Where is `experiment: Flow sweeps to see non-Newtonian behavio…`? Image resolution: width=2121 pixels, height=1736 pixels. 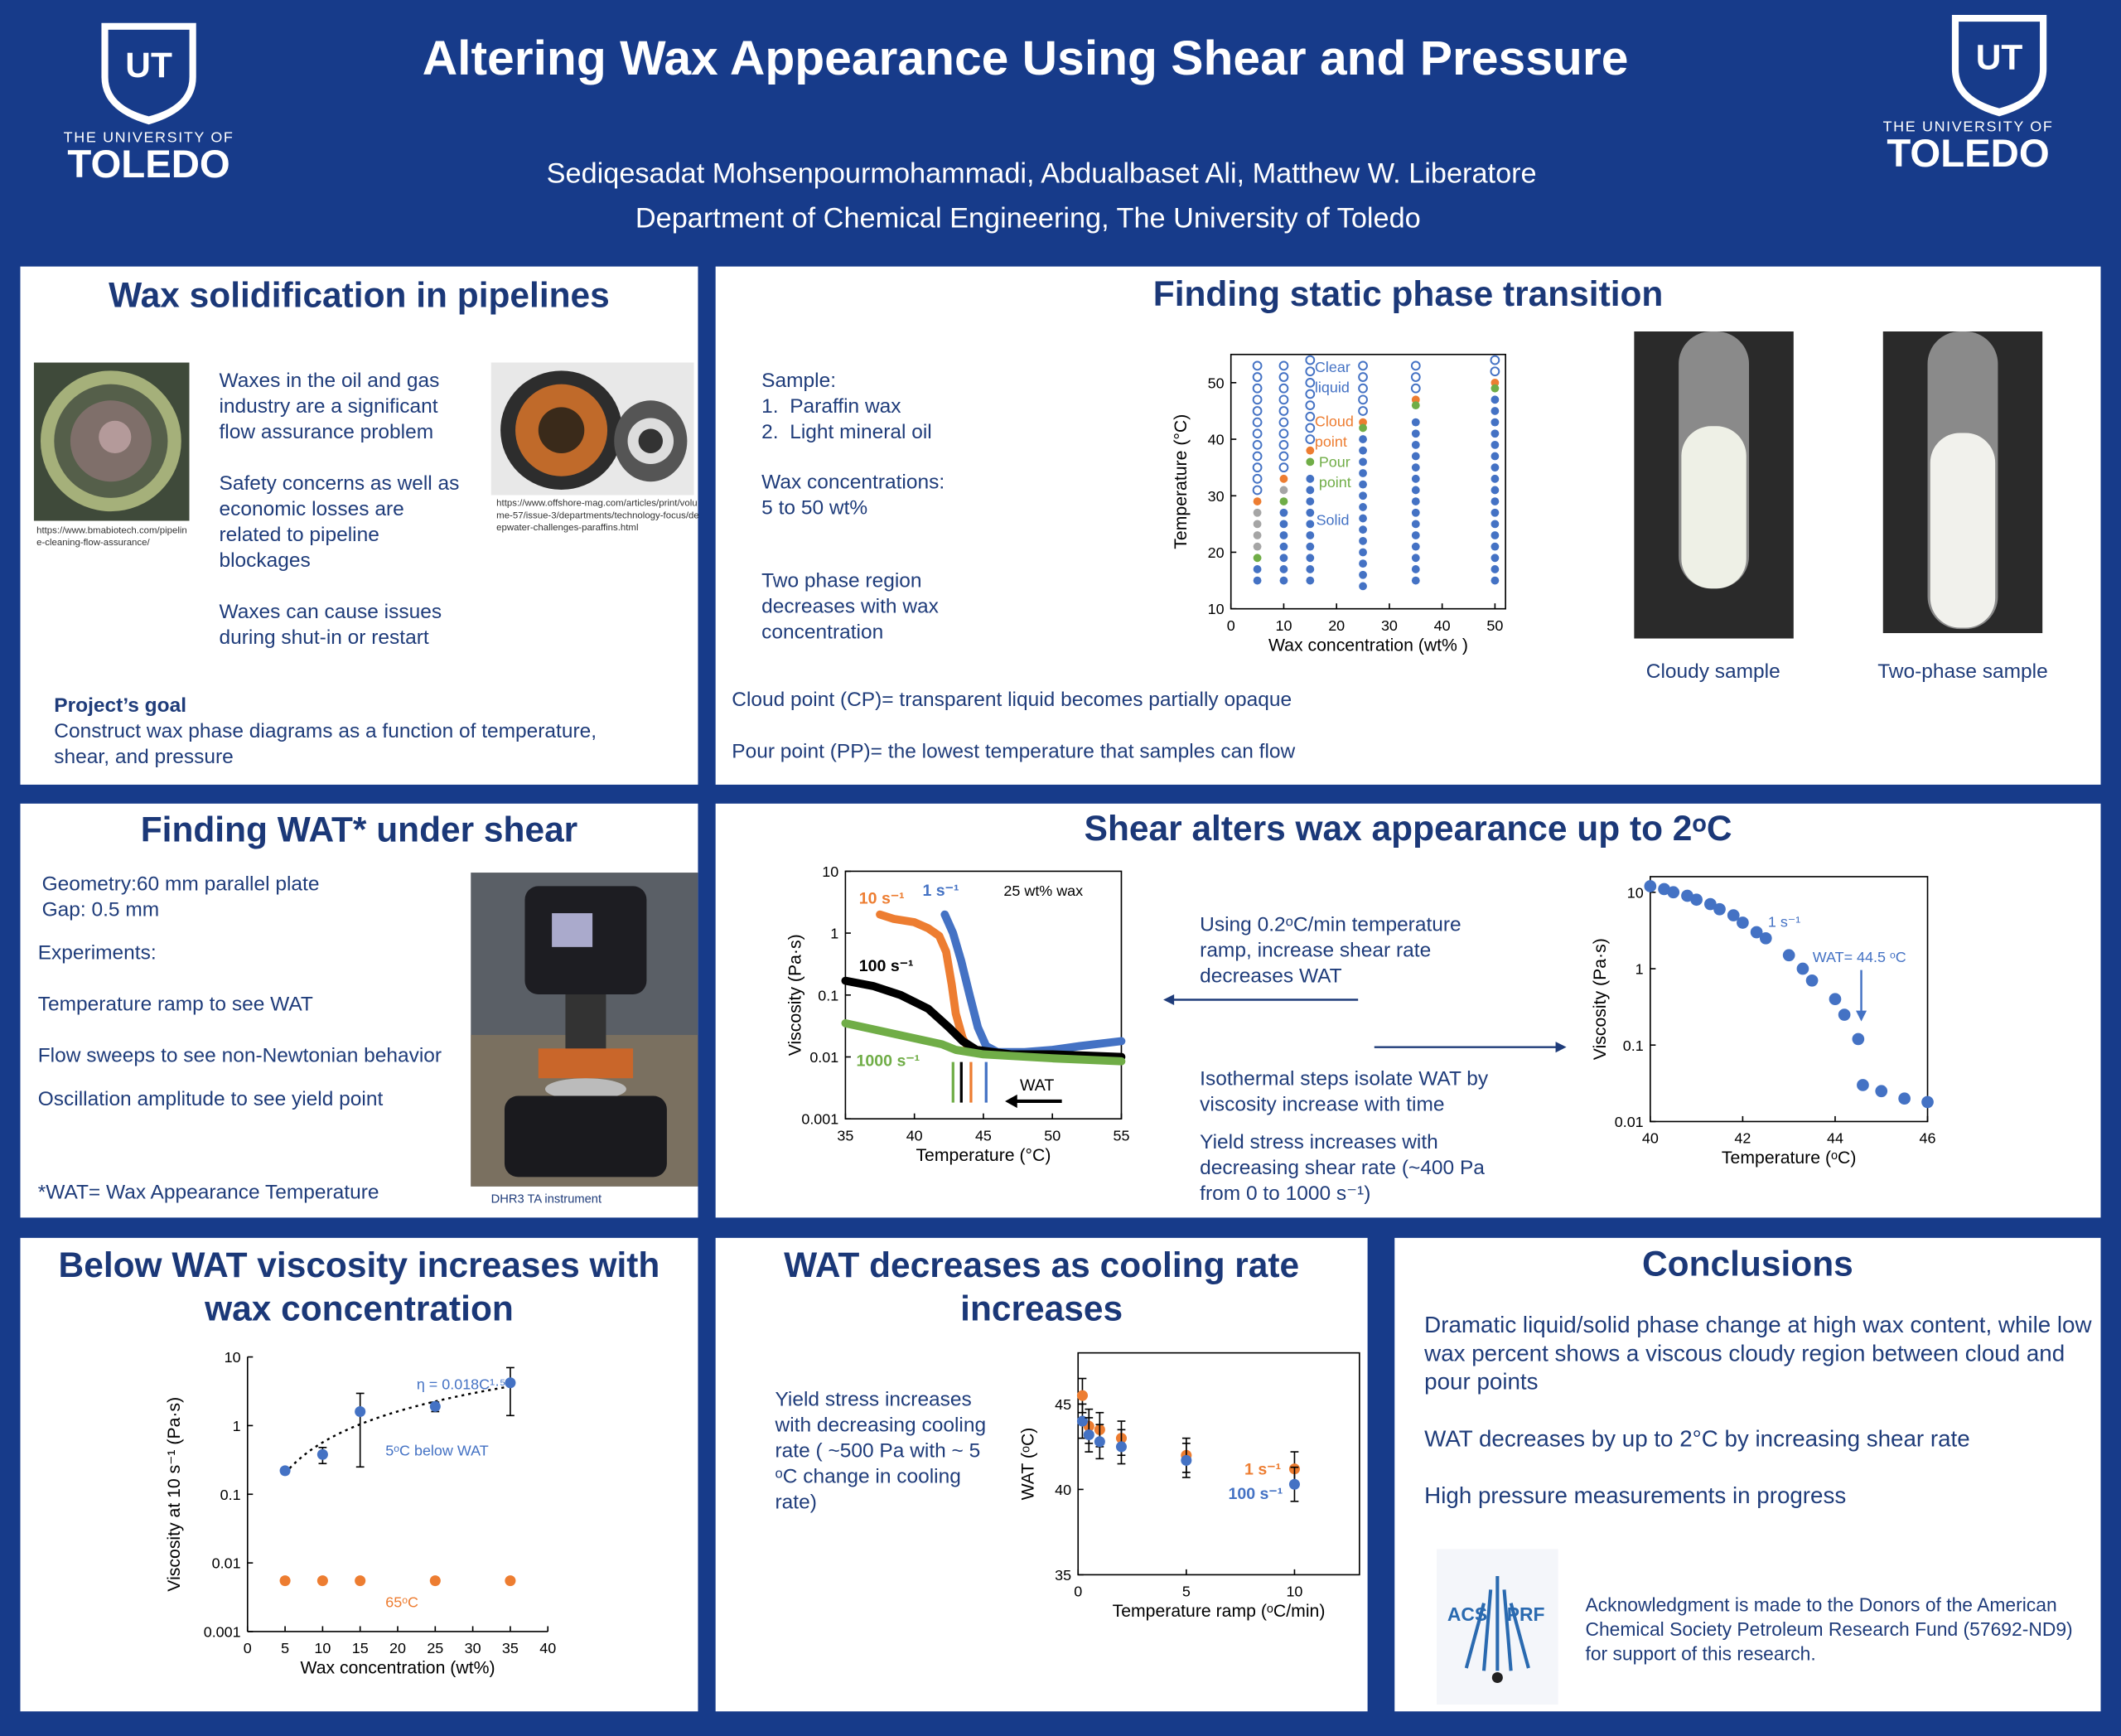
experiment: Flow sweeps to see non-Newtonian behavio… is located at coordinates (240, 1056).